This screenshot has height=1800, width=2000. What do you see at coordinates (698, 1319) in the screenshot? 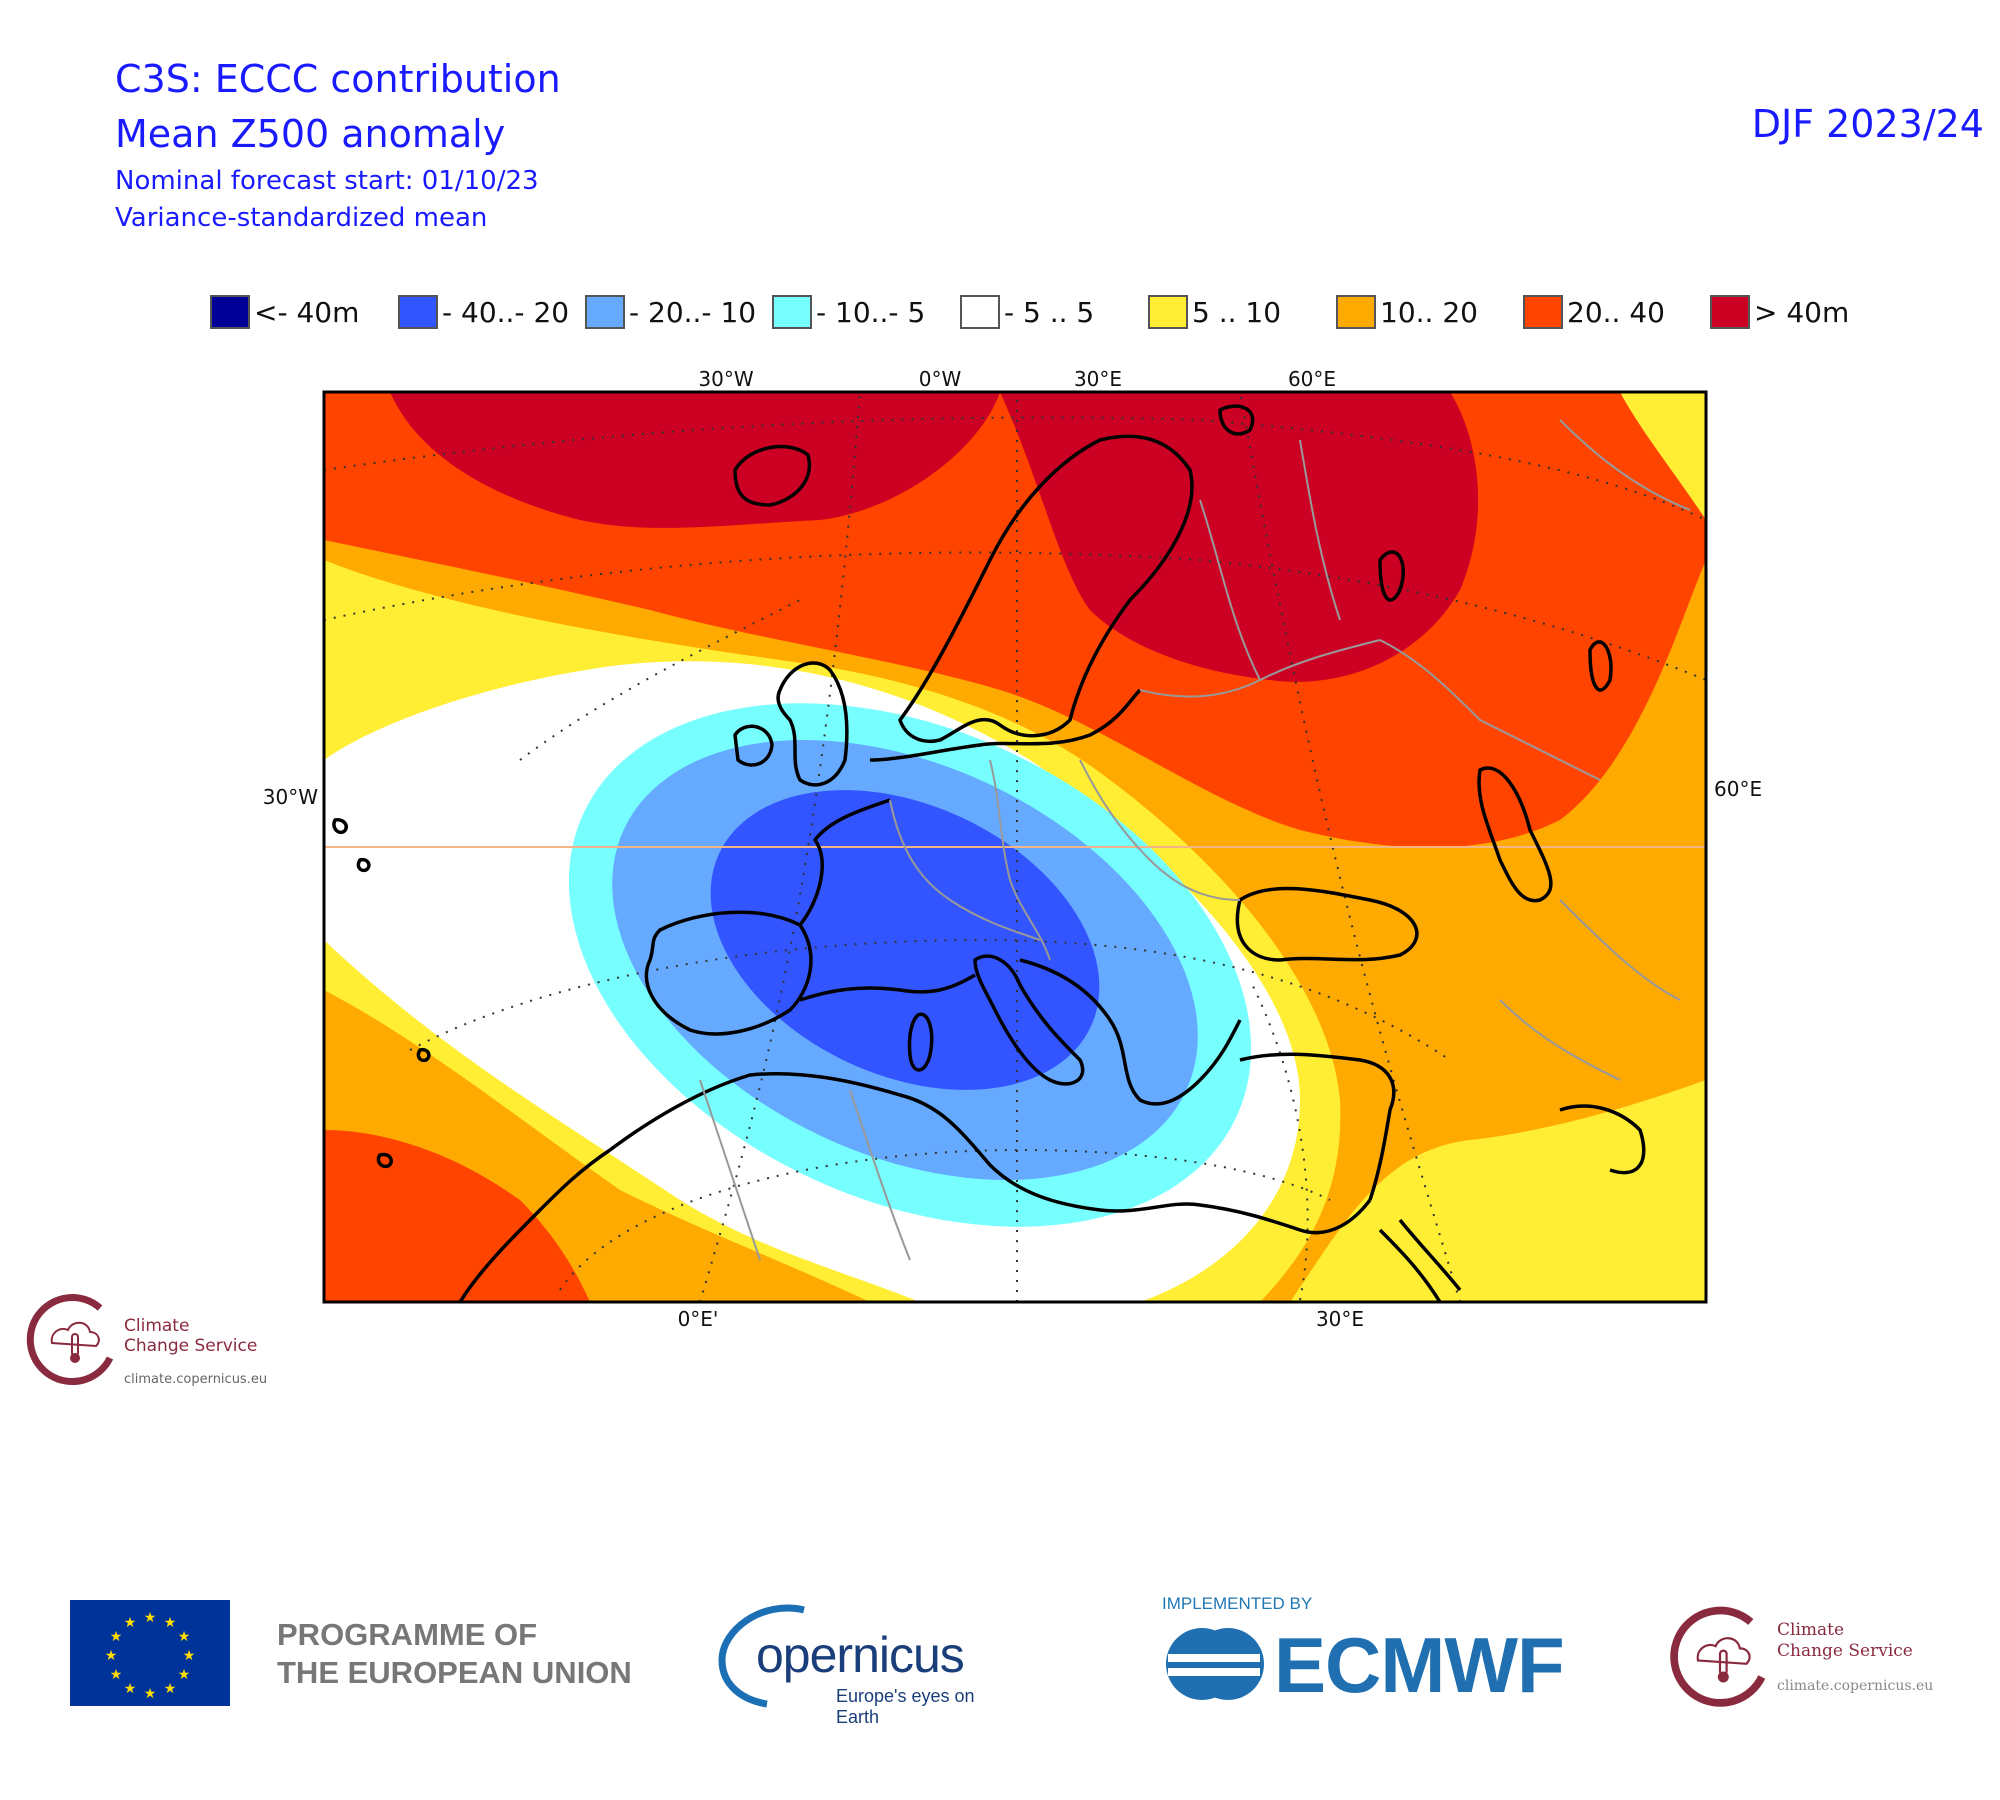
I see `tick-bottom-label: 0°E'` at bounding box center [698, 1319].